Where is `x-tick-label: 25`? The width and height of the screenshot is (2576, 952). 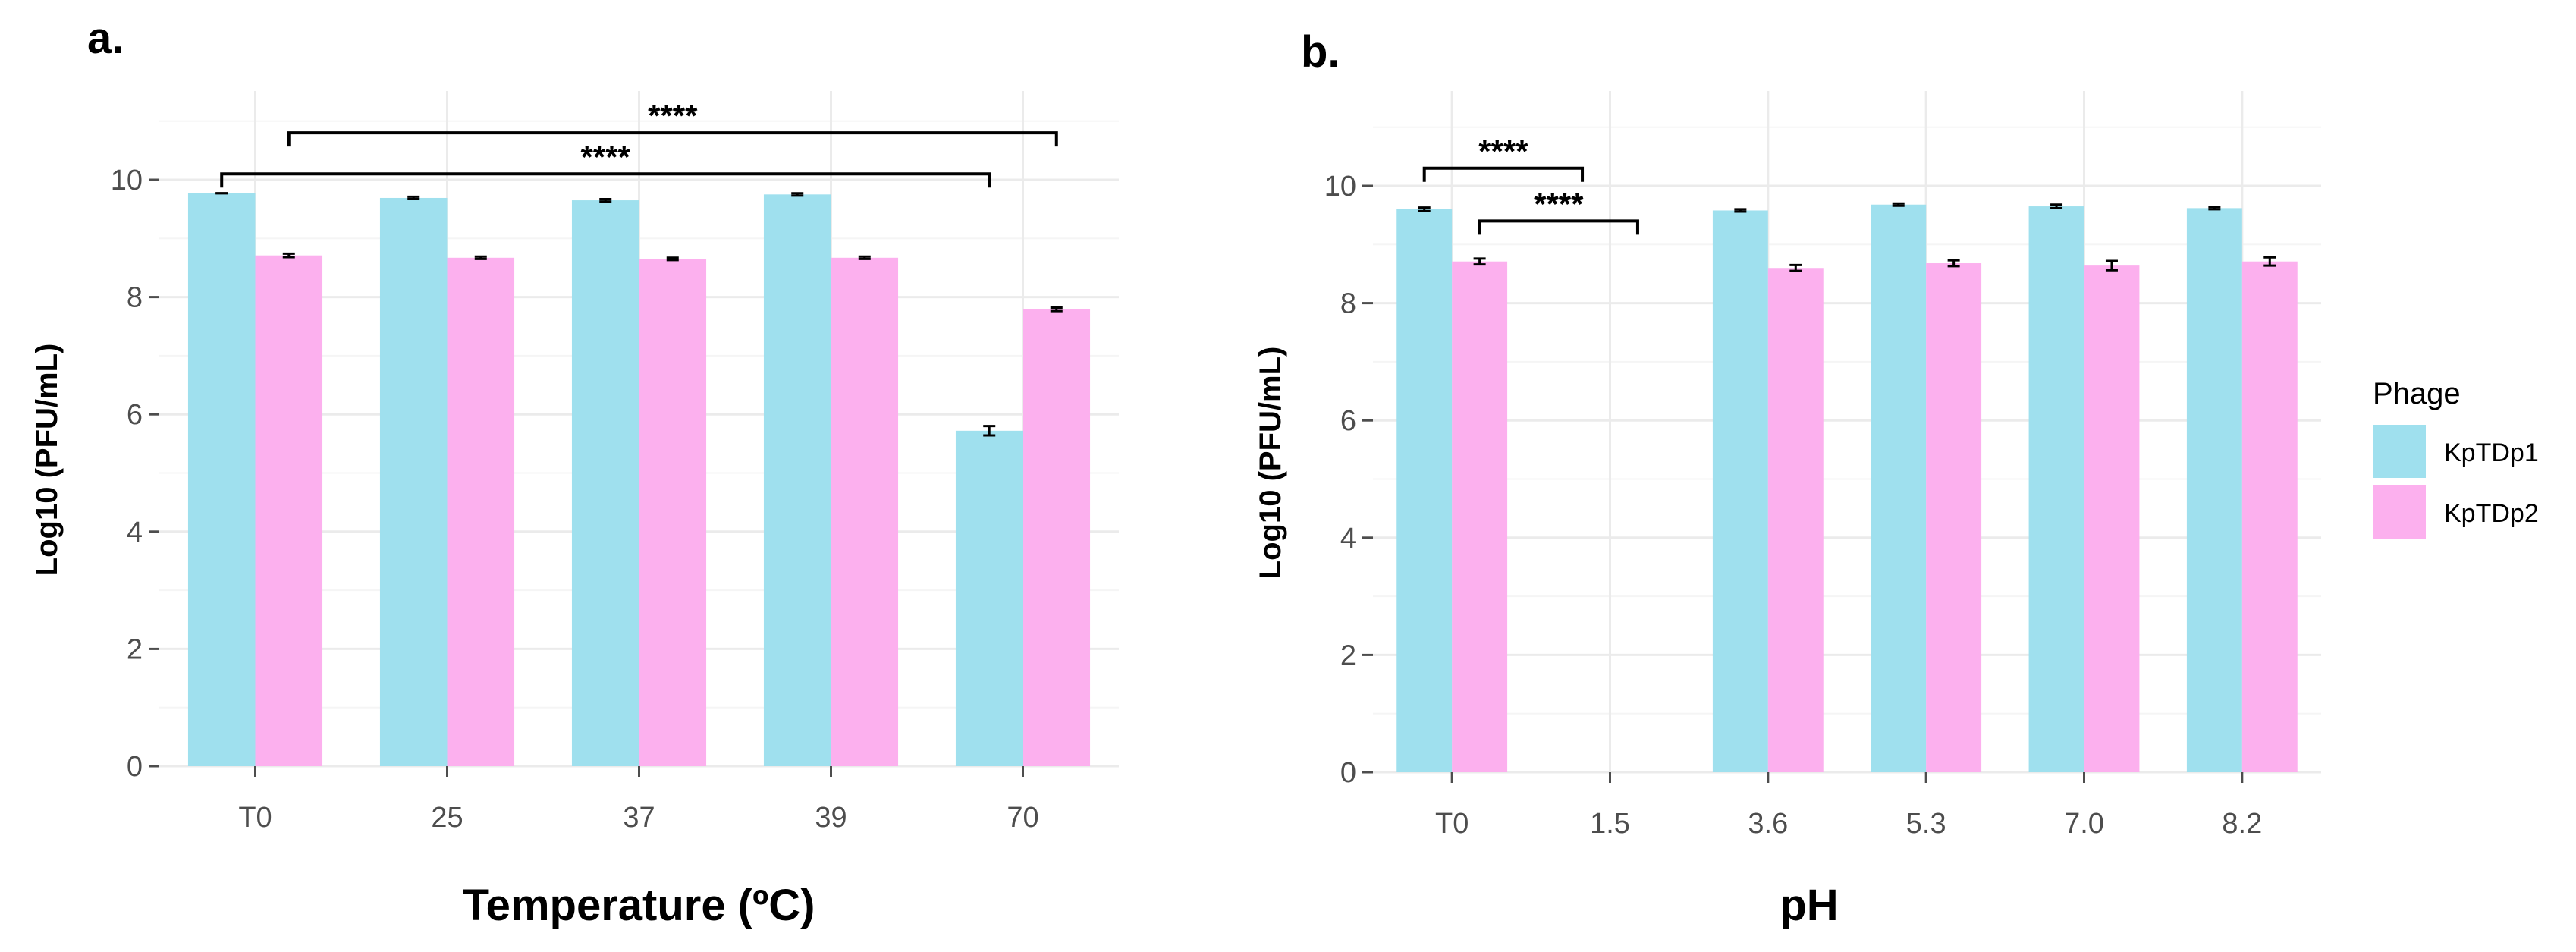
x-tick-label: 25 is located at coordinates (447, 818).